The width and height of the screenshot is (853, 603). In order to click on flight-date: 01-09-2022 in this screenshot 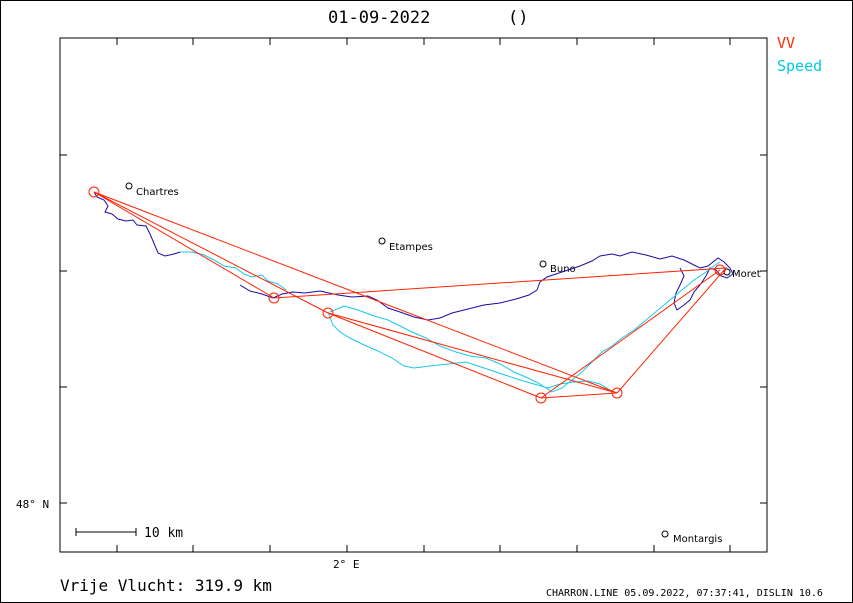, I will do `click(379, 18)`.